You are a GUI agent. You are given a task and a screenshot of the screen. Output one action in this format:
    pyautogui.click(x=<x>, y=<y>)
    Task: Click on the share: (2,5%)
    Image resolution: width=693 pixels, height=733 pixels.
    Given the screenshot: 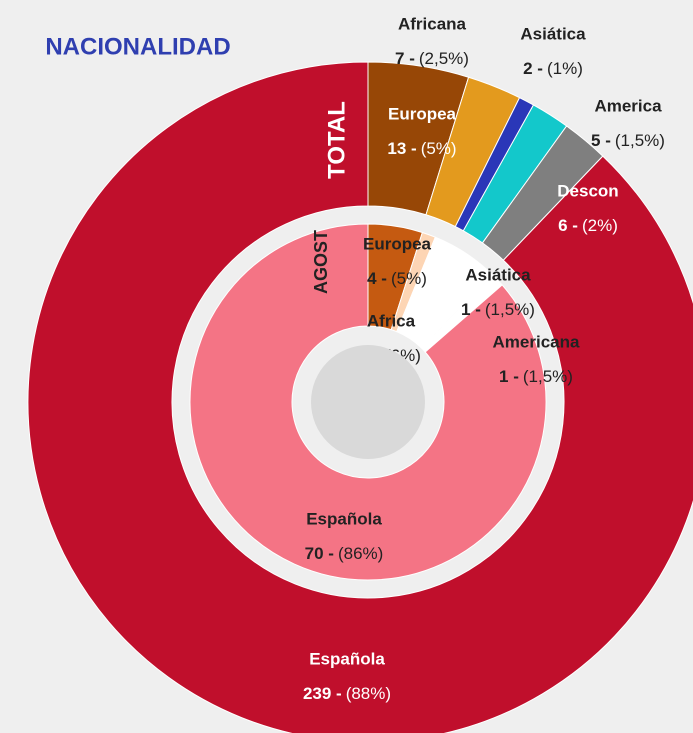 What is the action you would take?
    pyautogui.click(x=444, y=58)
    